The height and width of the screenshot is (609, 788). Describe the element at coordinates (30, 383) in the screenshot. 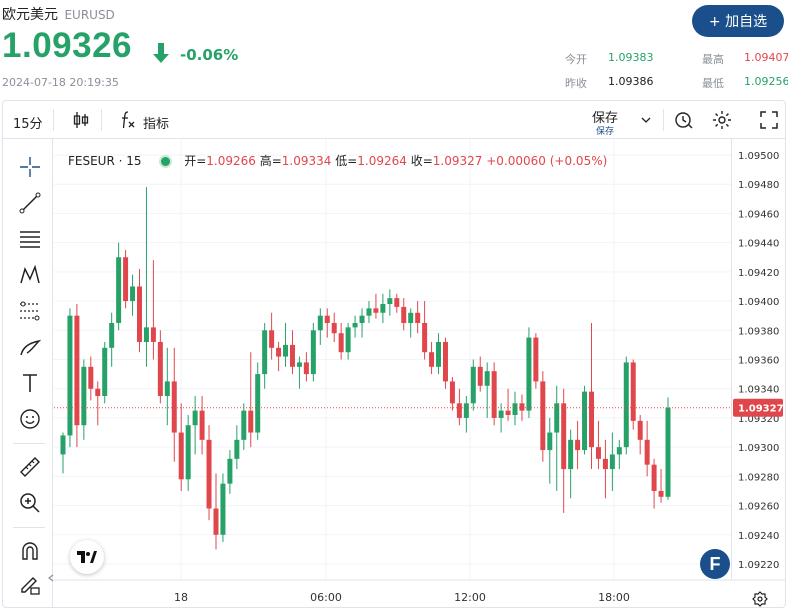

I see `text-icon` at that location.